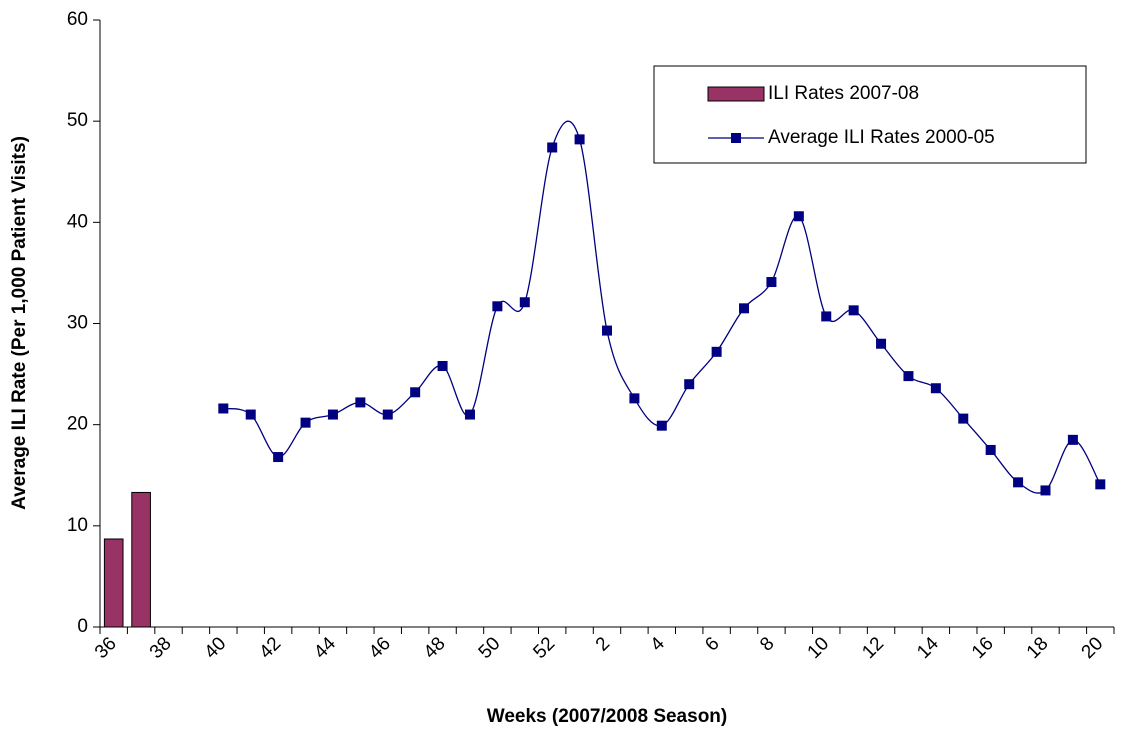 The height and width of the screenshot is (734, 1138). I want to click on x-tick-label: 44, so click(325, 648).